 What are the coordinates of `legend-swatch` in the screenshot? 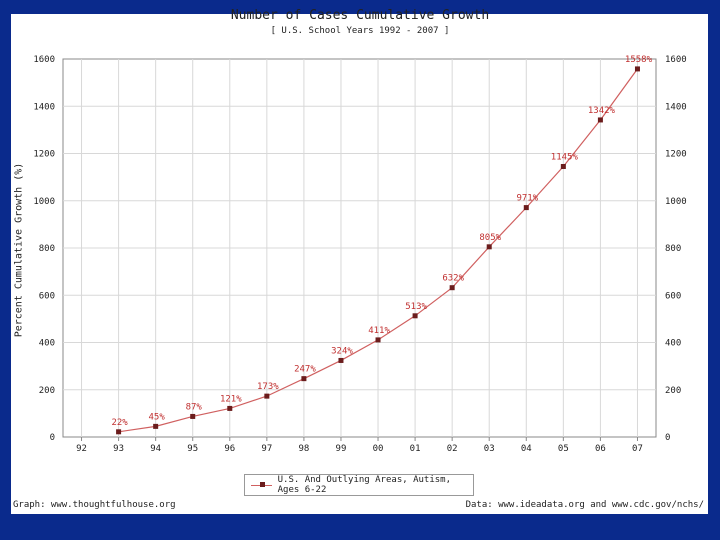 It's located at (261, 485).